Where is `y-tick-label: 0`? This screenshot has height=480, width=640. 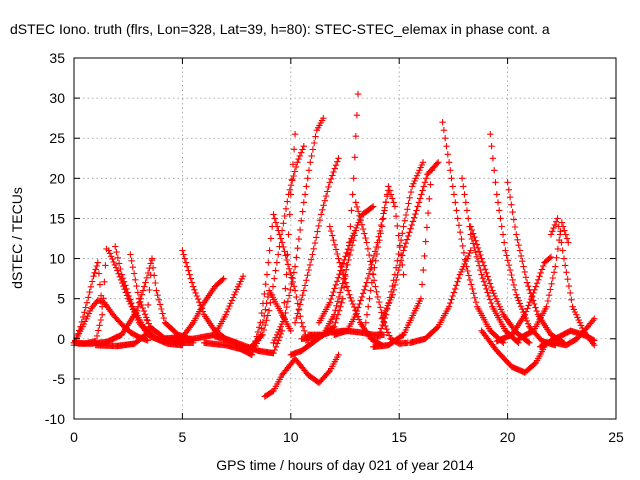
y-tick-label: 0 is located at coordinates (61, 339).